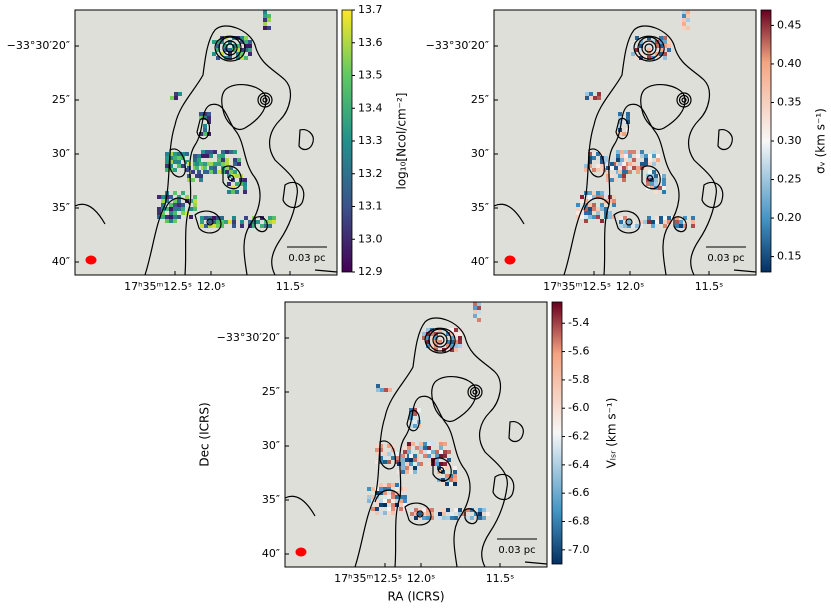 The height and width of the screenshot is (610, 831). I want to click on colorbar-tick-label: 0.45, so click(789, 24).